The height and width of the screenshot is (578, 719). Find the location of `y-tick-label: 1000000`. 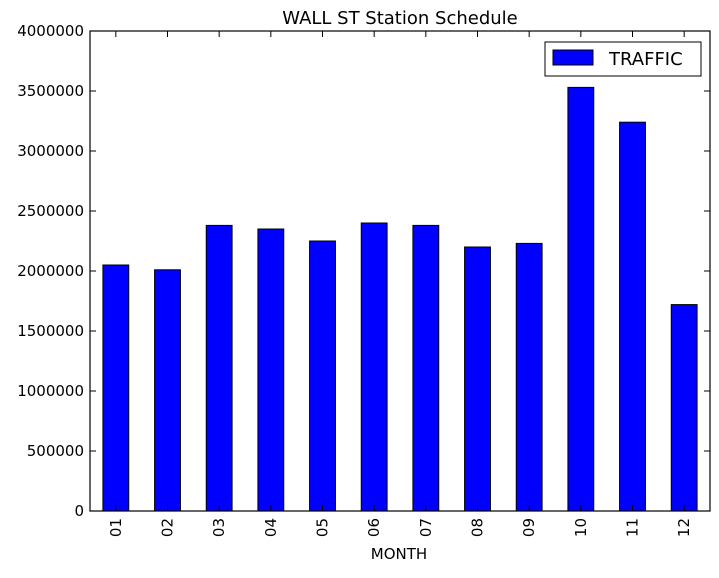

y-tick-label: 1000000 is located at coordinates (50, 391).